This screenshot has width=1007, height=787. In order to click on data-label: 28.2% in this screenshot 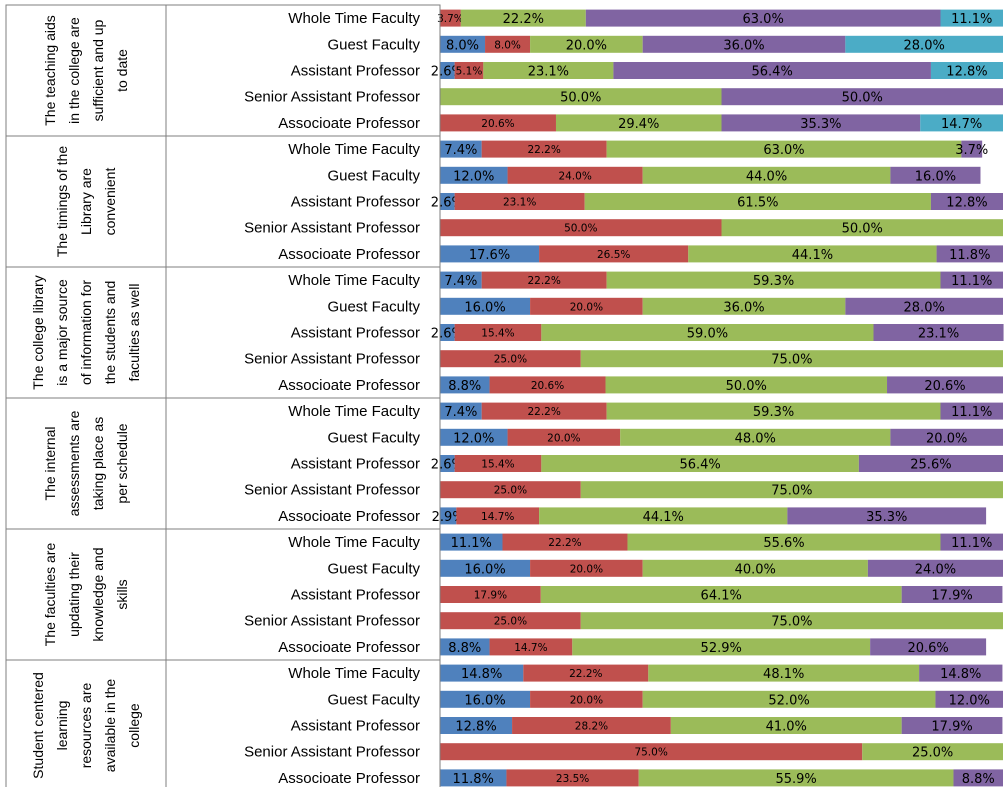, I will do `click(591, 727)`.